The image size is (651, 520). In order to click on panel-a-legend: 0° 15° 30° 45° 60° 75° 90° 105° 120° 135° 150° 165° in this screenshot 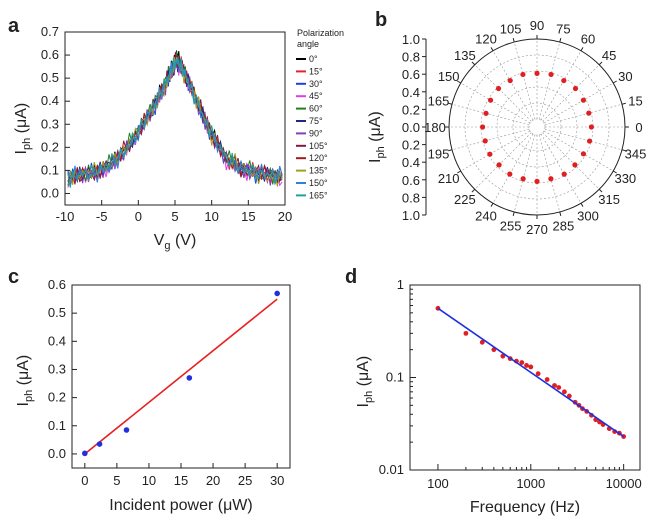, I will do `click(312, 127)`.